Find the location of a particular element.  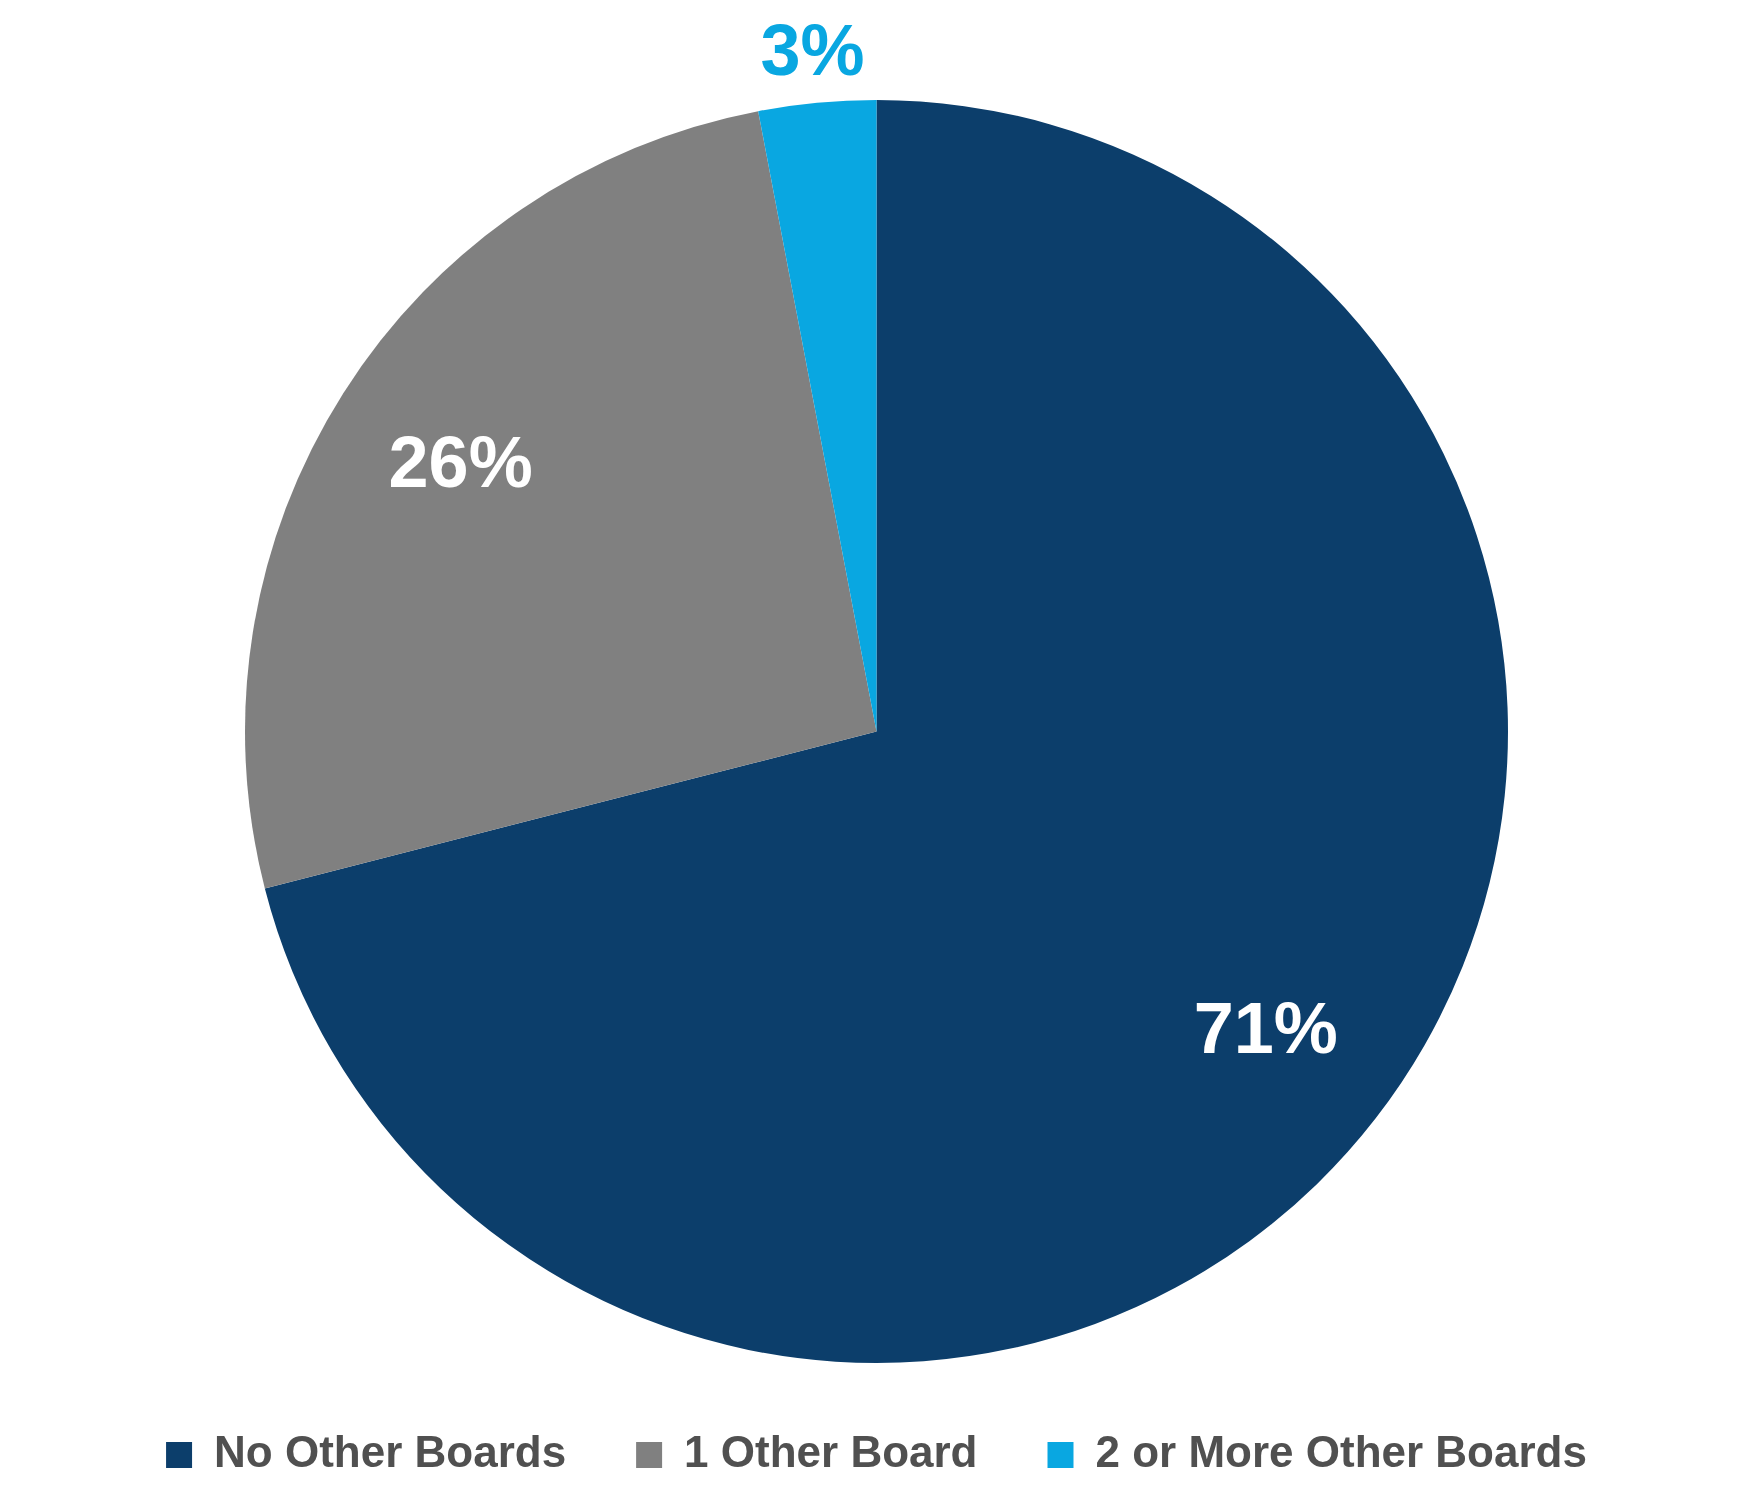

legend-label: 2 or More Other Boards is located at coordinates (1341, 1452).